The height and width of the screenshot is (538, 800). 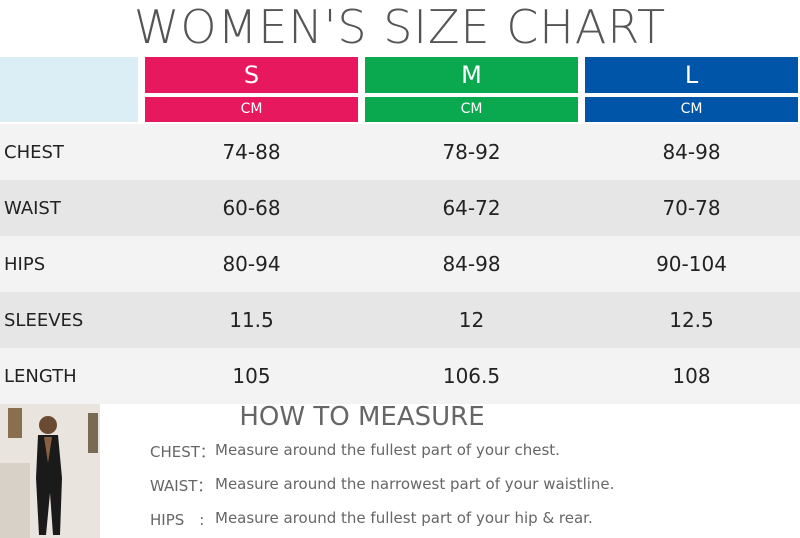 What do you see at coordinates (691, 208) in the screenshot?
I see `cell-value: 70-78` at bounding box center [691, 208].